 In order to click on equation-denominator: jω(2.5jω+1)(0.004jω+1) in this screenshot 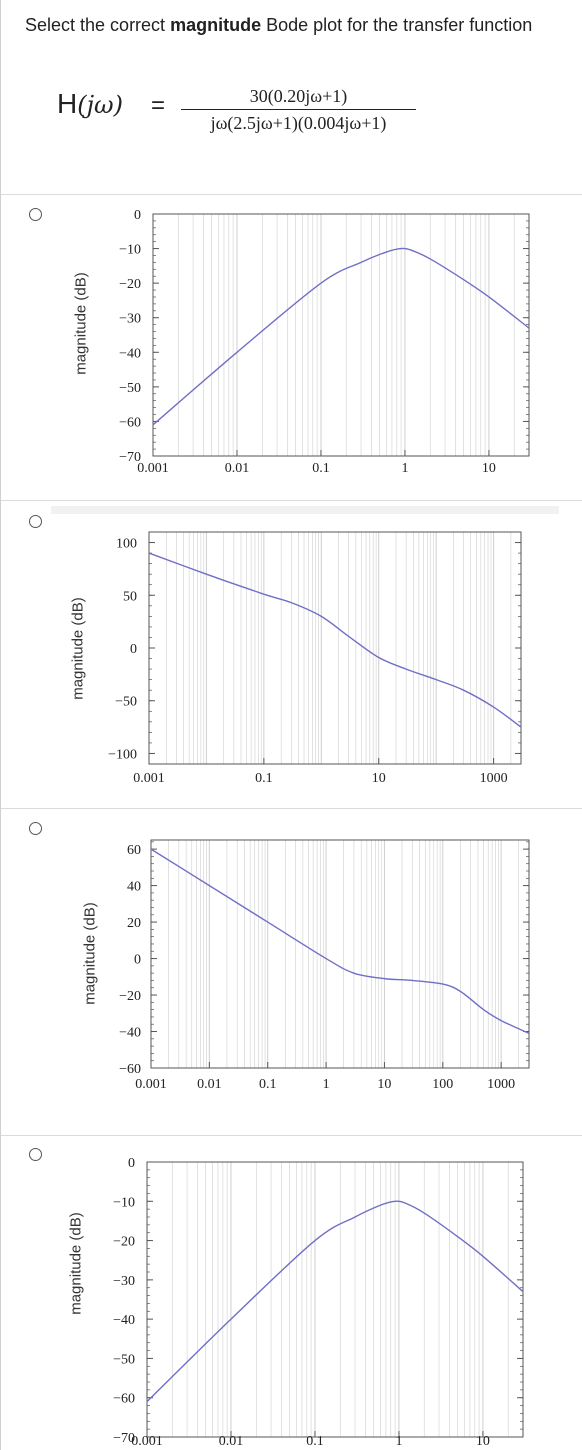, I will do `click(298, 123)`.